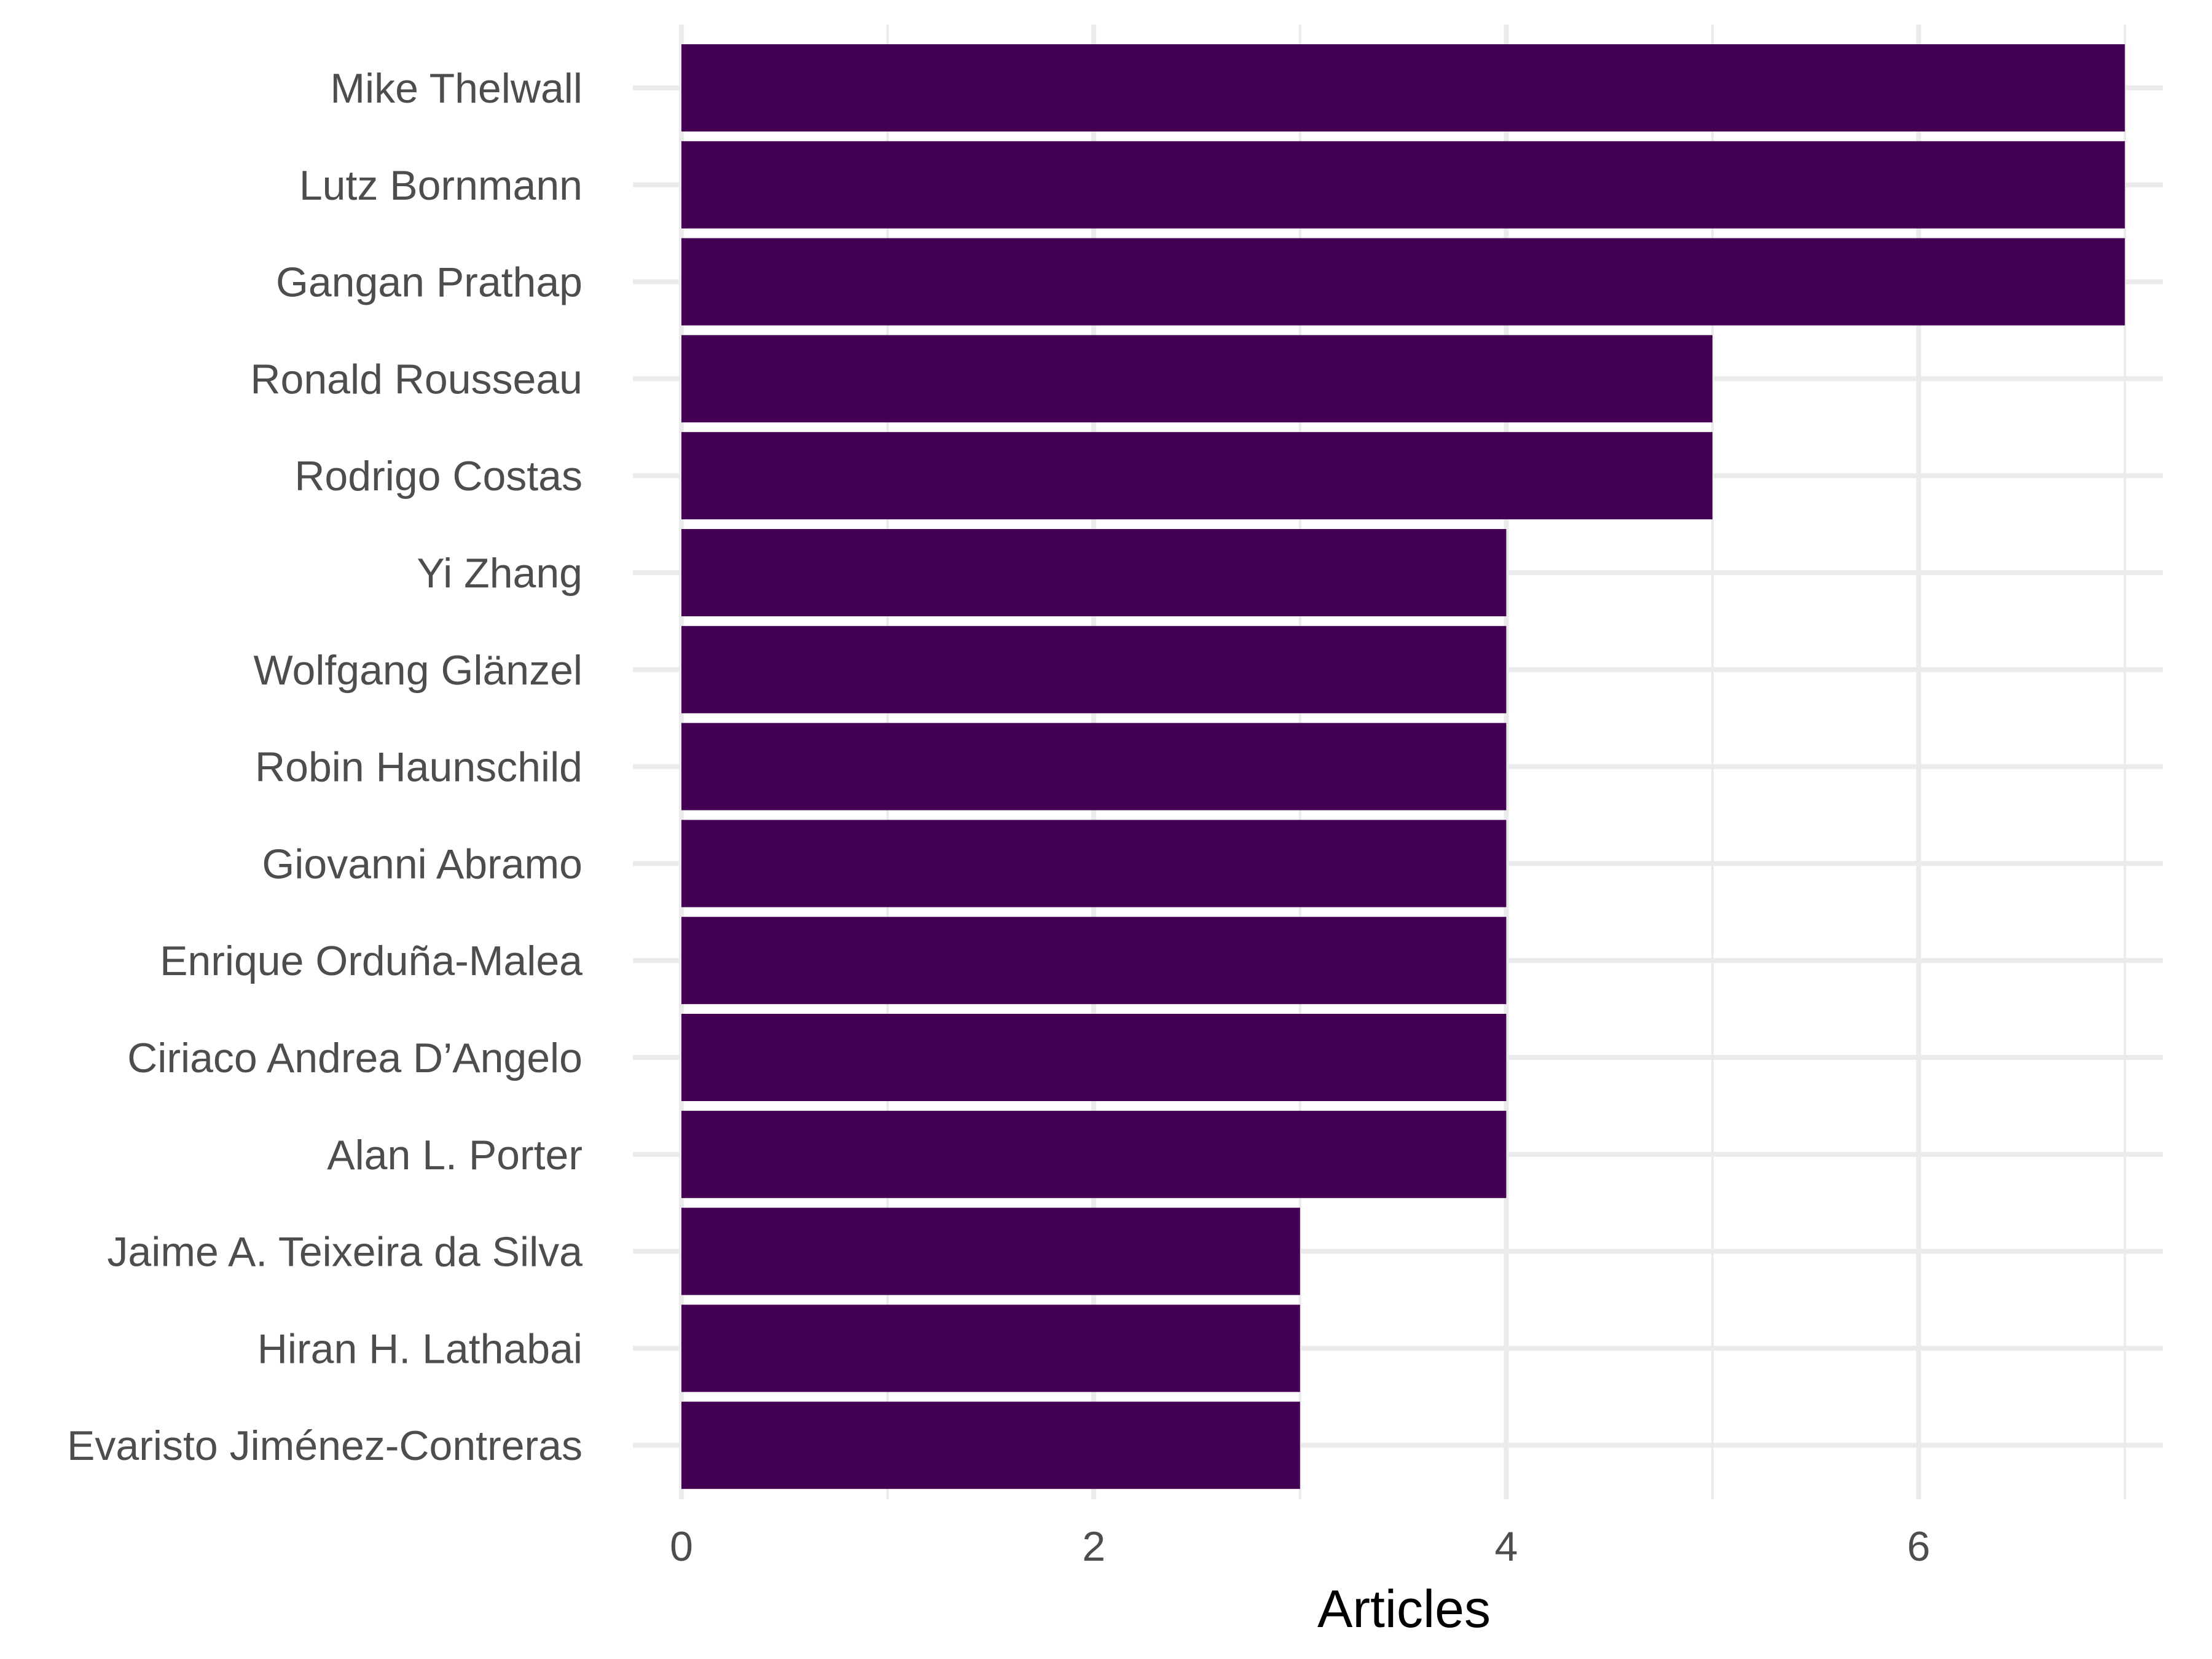 This screenshot has width=2212, height=1659. Describe the element at coordinates (344, 1252) in the screenshot. I see `category-label: Jaime A. Teixeira da Silva` at that location.